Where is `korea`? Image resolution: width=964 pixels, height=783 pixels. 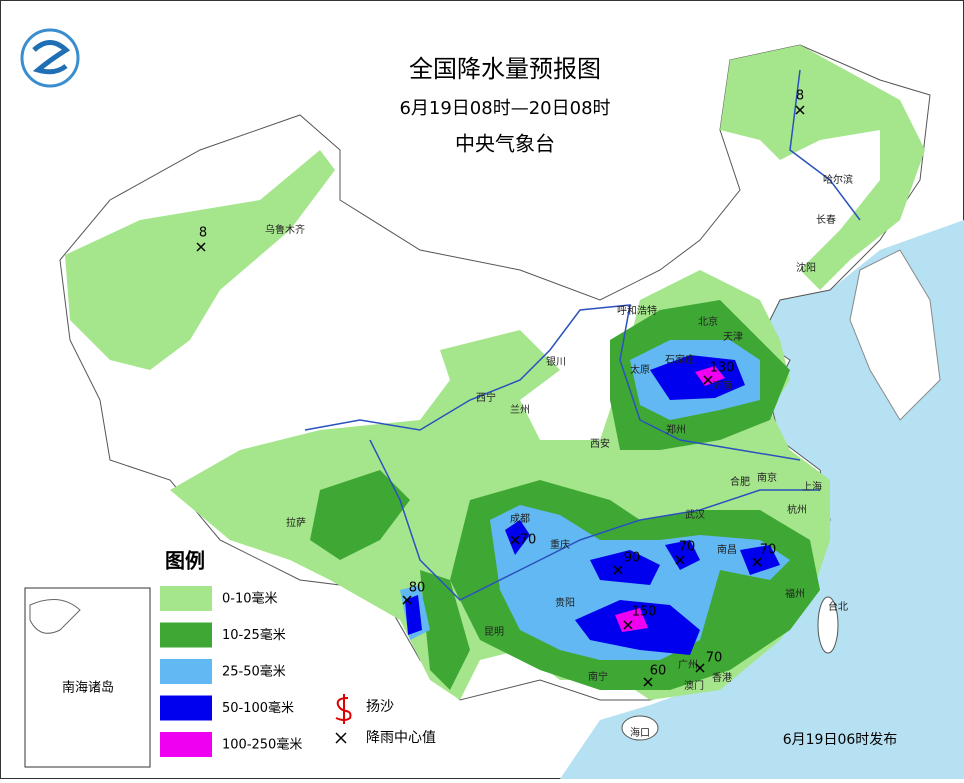 korea is located at coordinates (895, 335).